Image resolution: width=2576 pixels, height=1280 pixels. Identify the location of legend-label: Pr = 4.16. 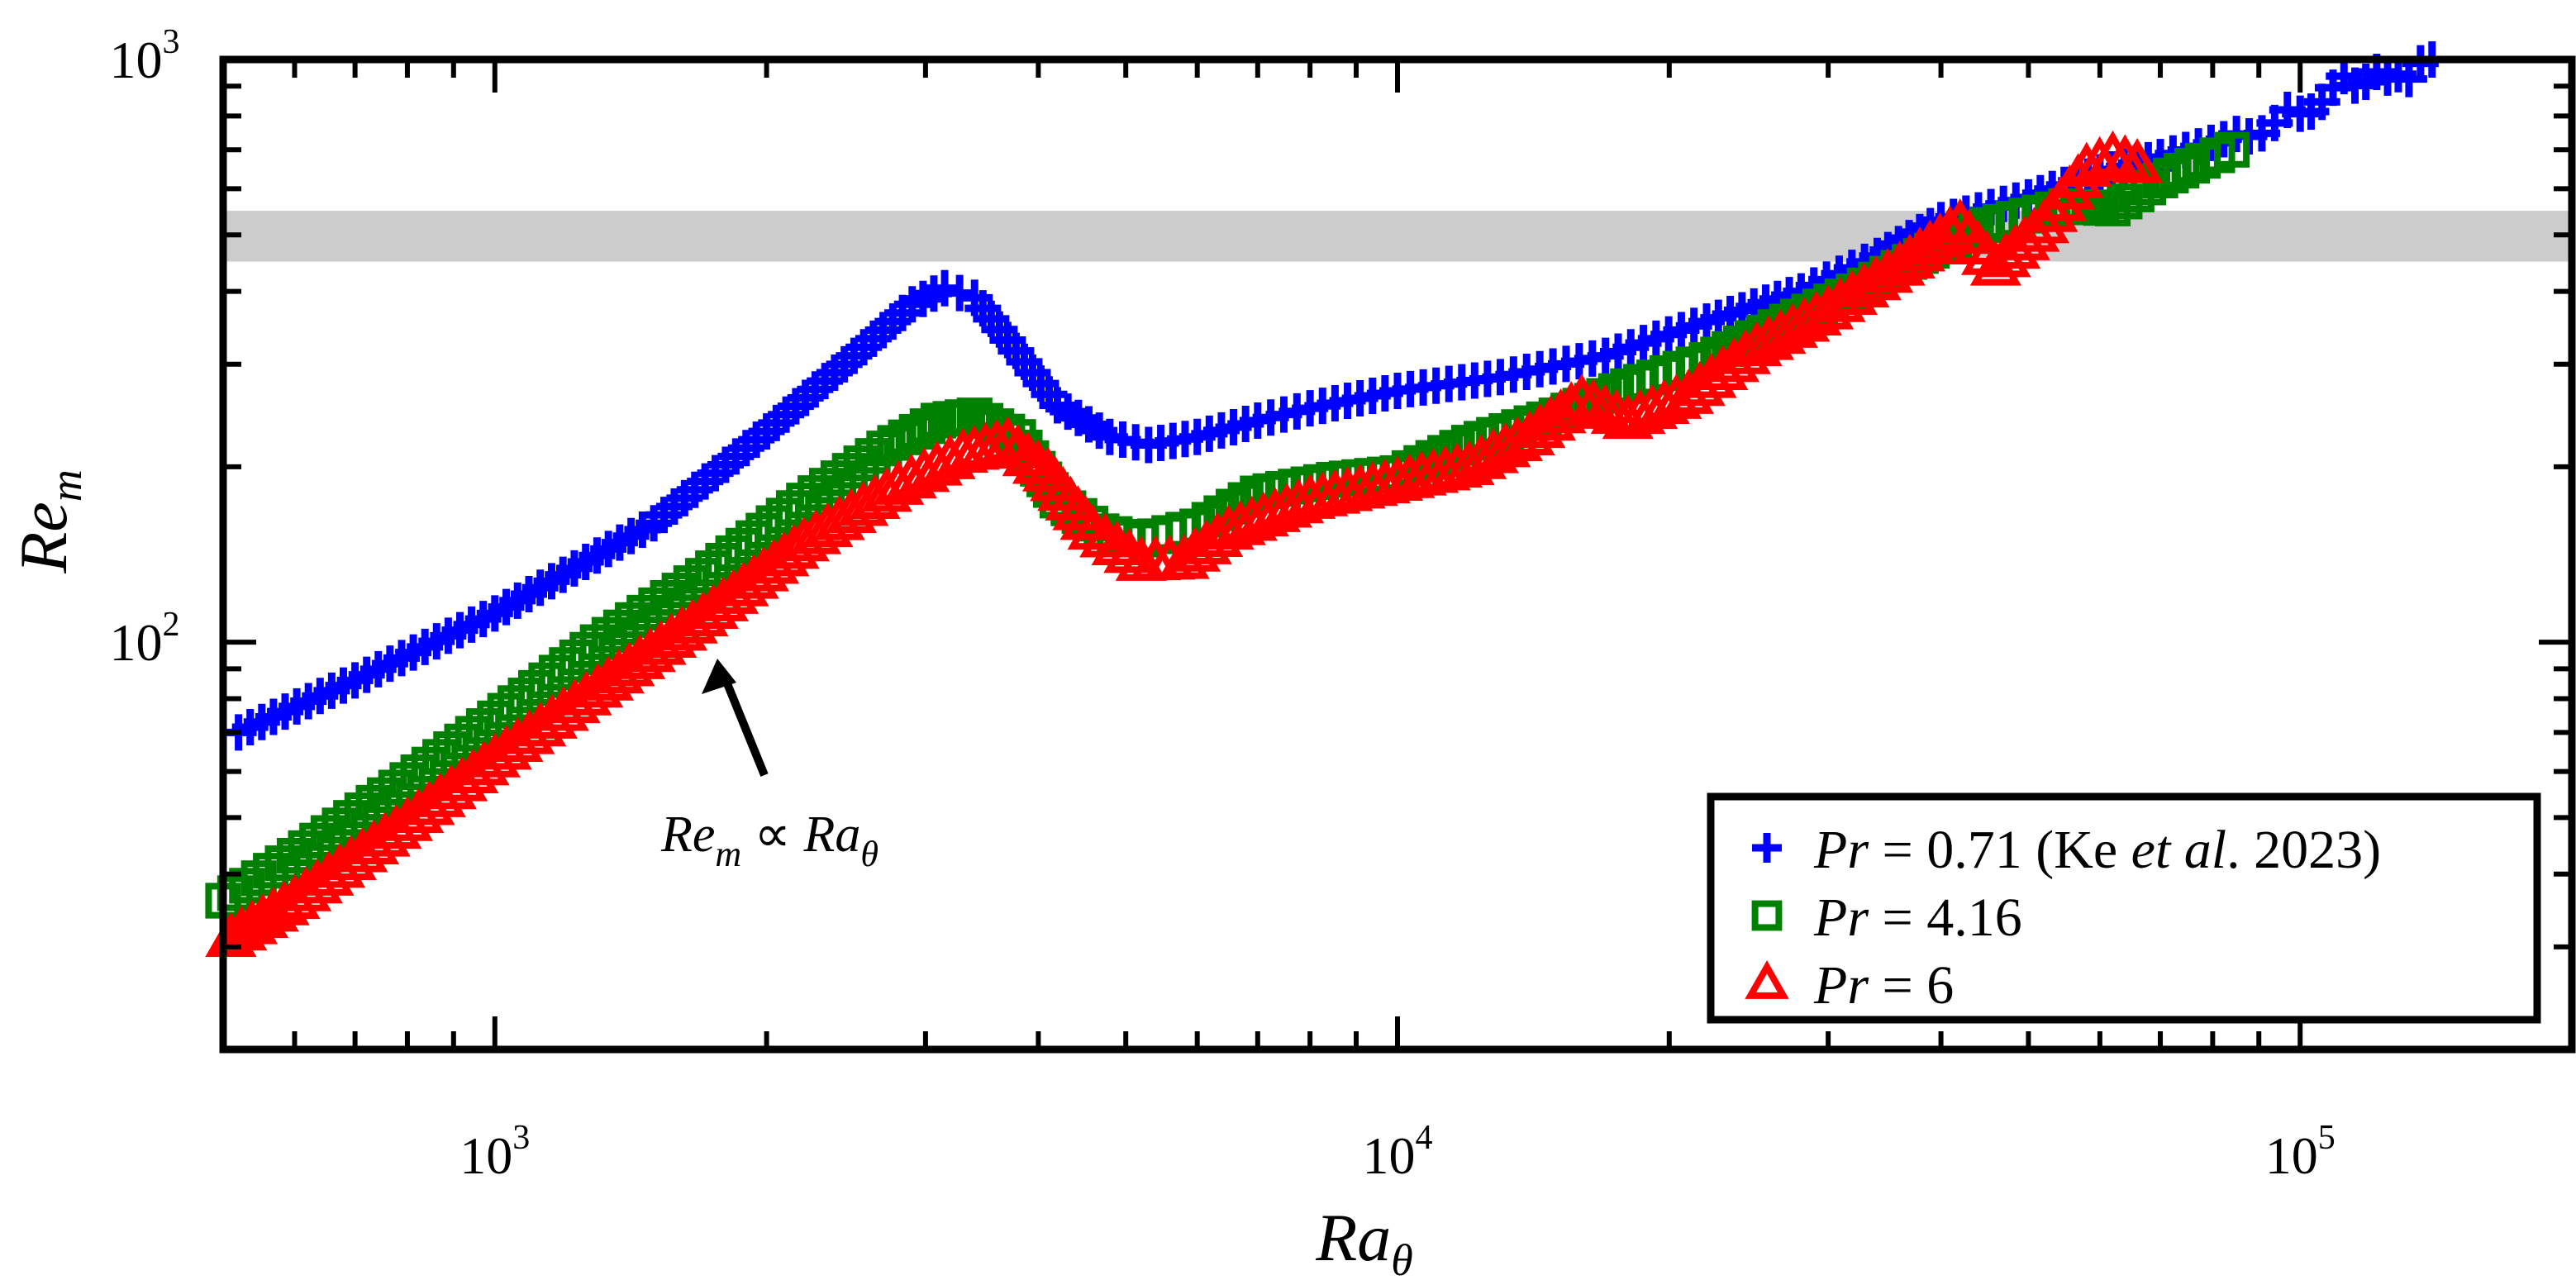
(1918, 917).